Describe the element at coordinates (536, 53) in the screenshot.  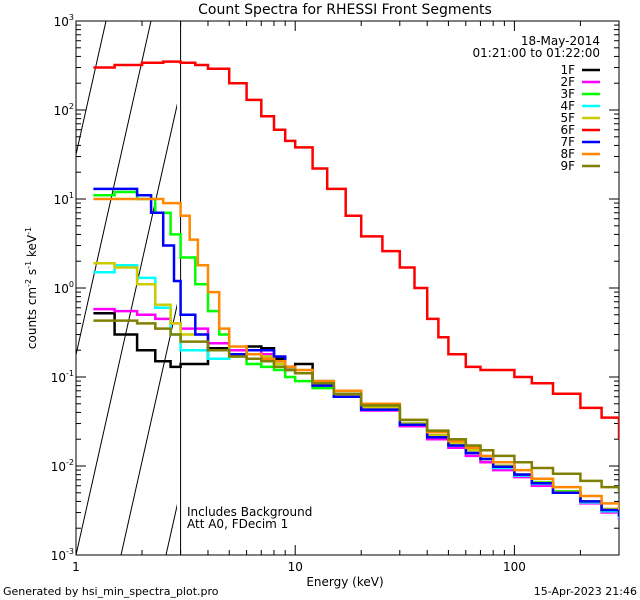
I see `legend-time-range: 01:21:00 to 01:22:00` at that location.